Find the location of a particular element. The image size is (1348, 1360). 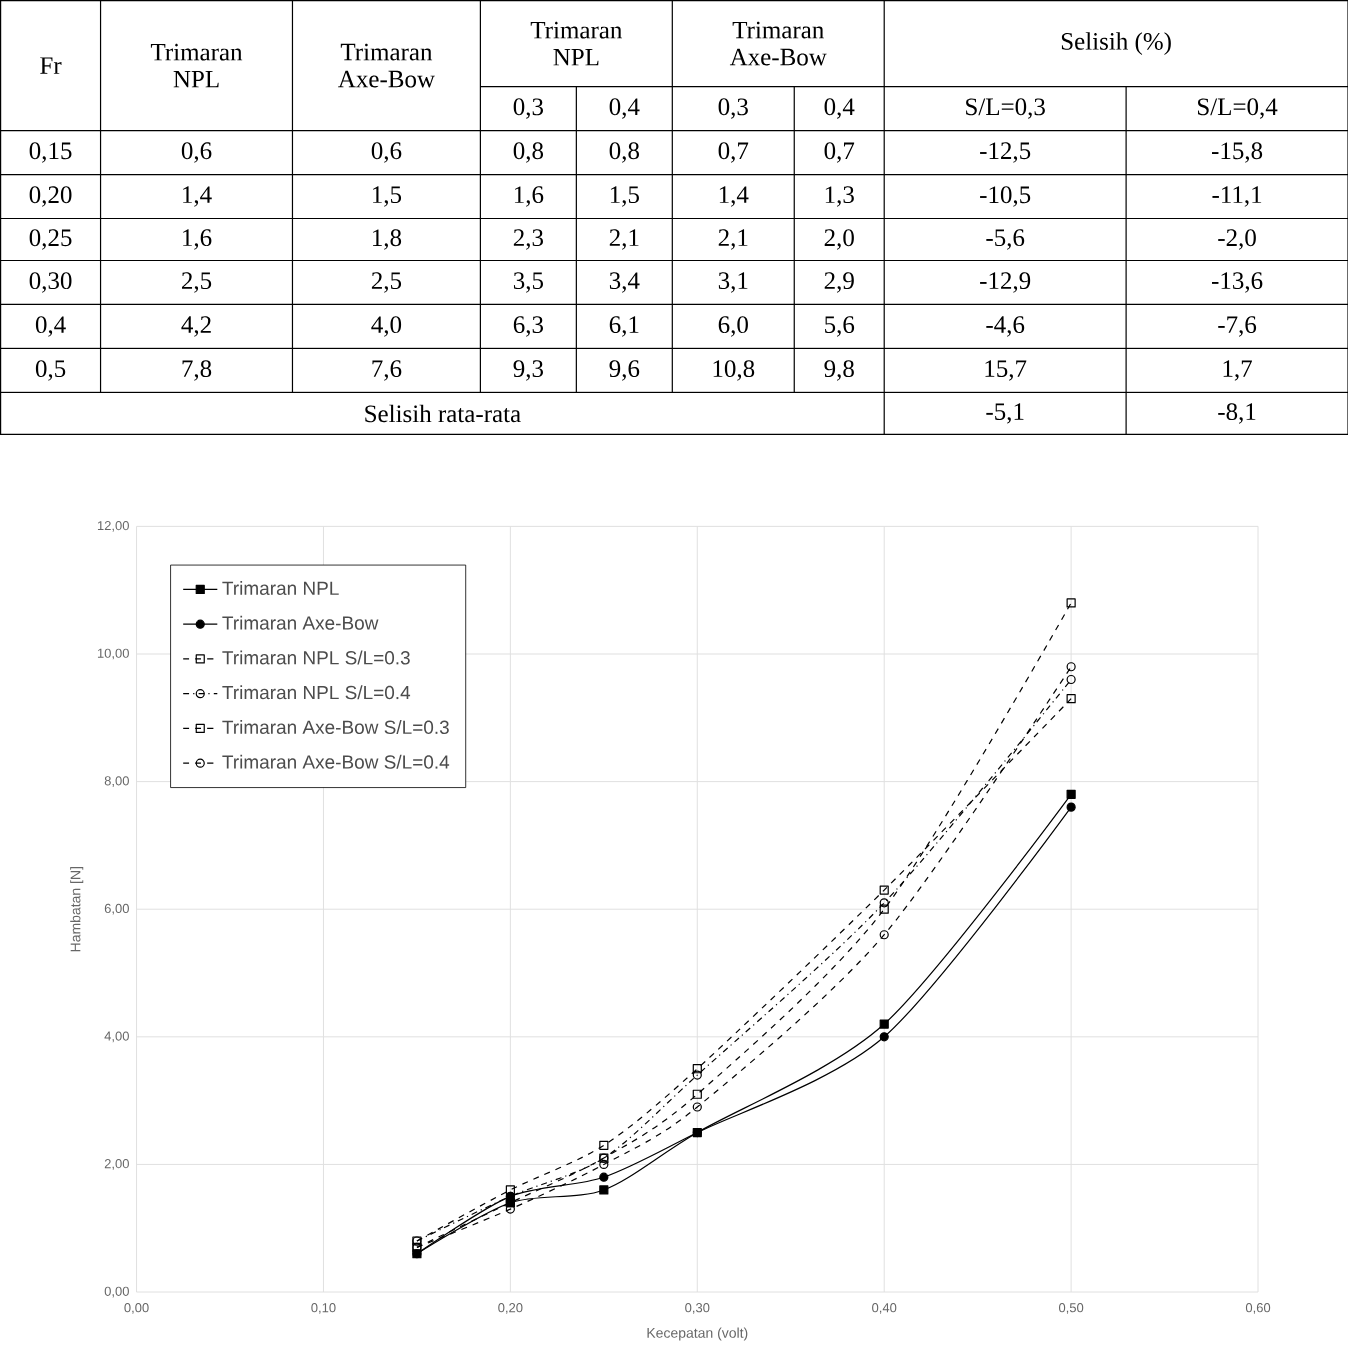

text: 6,3 is located at coordinates (528, 326).